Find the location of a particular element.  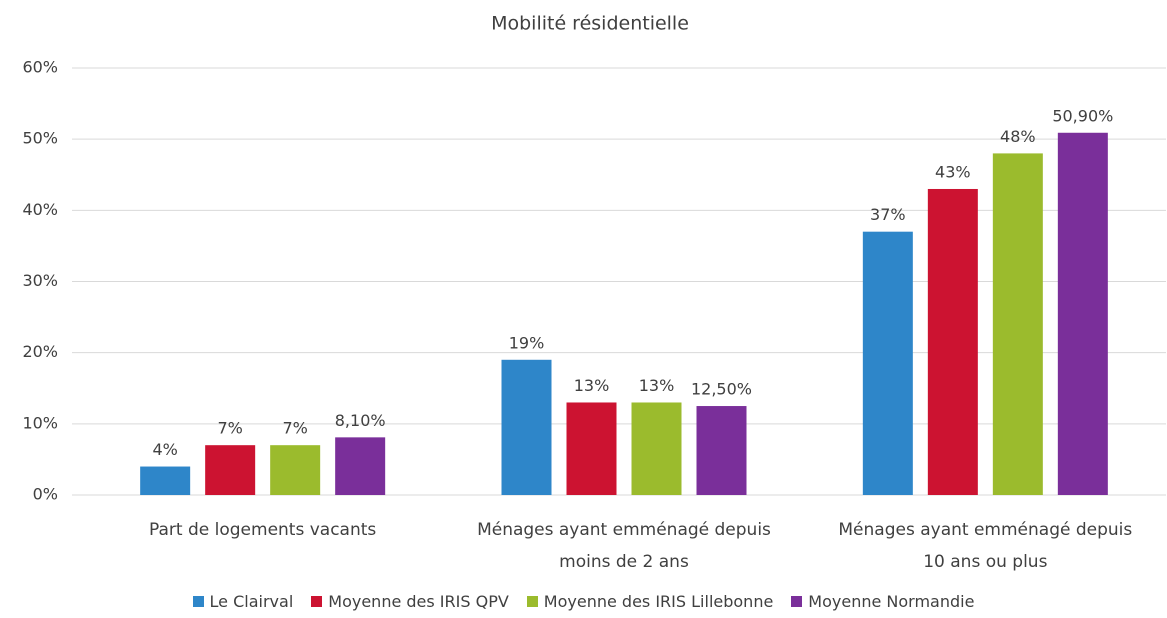

data-label: 50,90% is located at coordinates (1082, 115).